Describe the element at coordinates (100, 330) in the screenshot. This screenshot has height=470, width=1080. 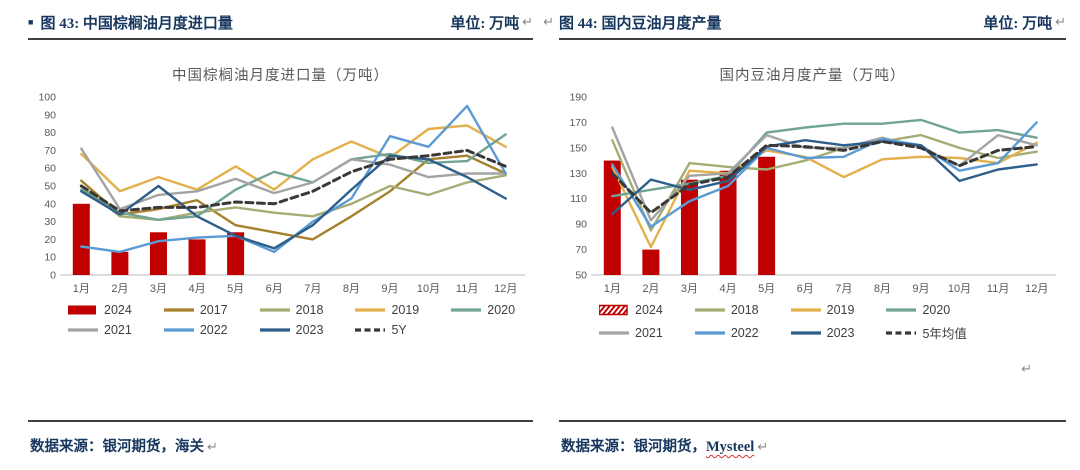
I see `legend-item-2021: 2021` at that location.